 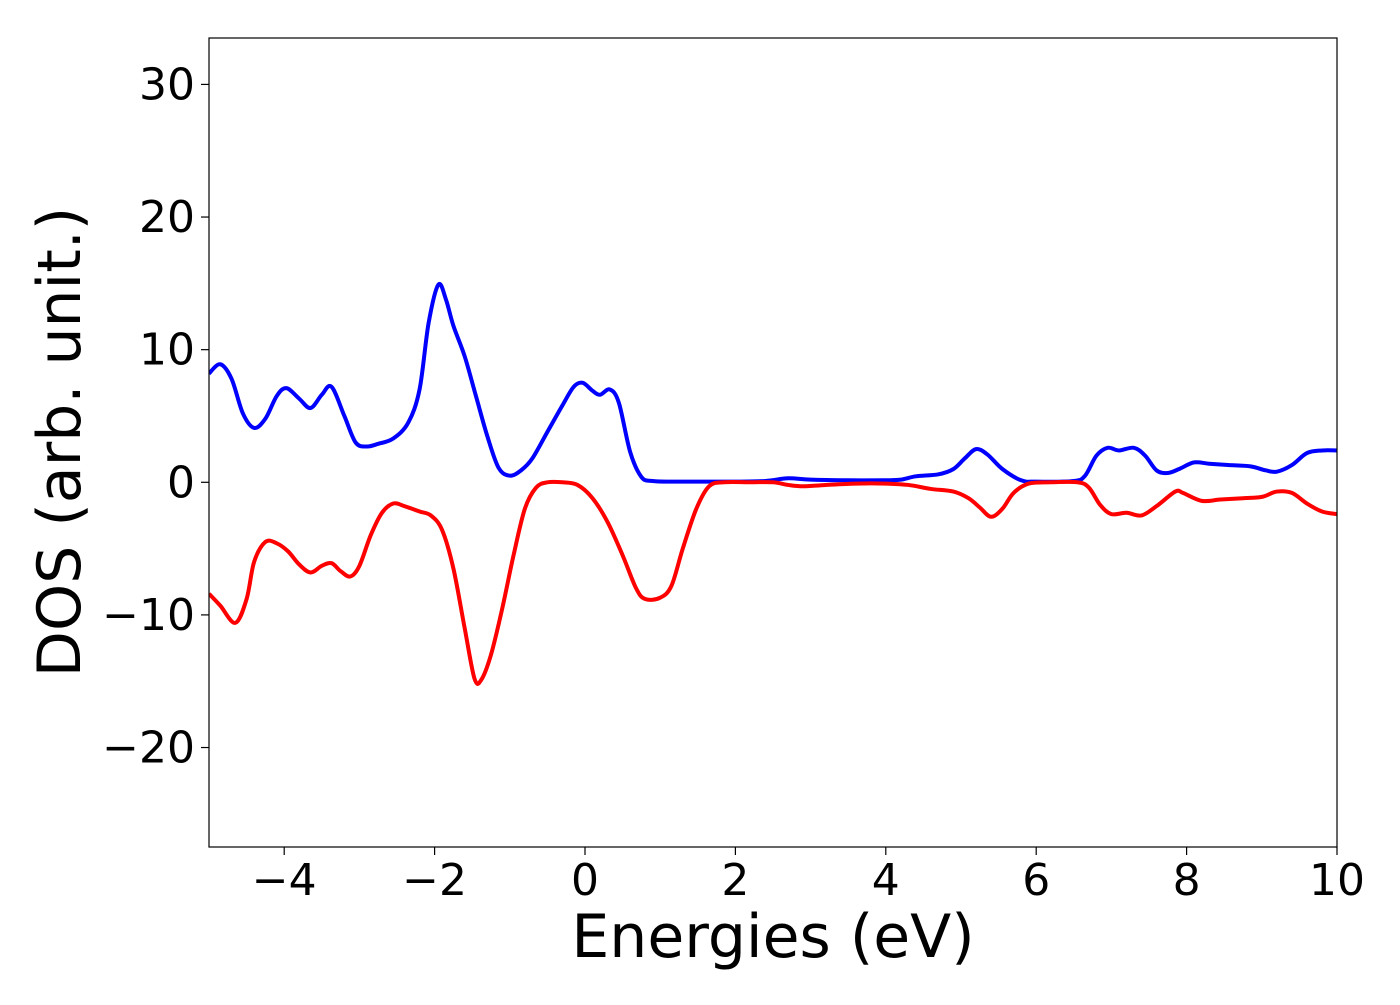 What do you see at coordinates (148, 615) in the screenshot?
I see `y-tick-label: −10` at bounding box center [148, 615].